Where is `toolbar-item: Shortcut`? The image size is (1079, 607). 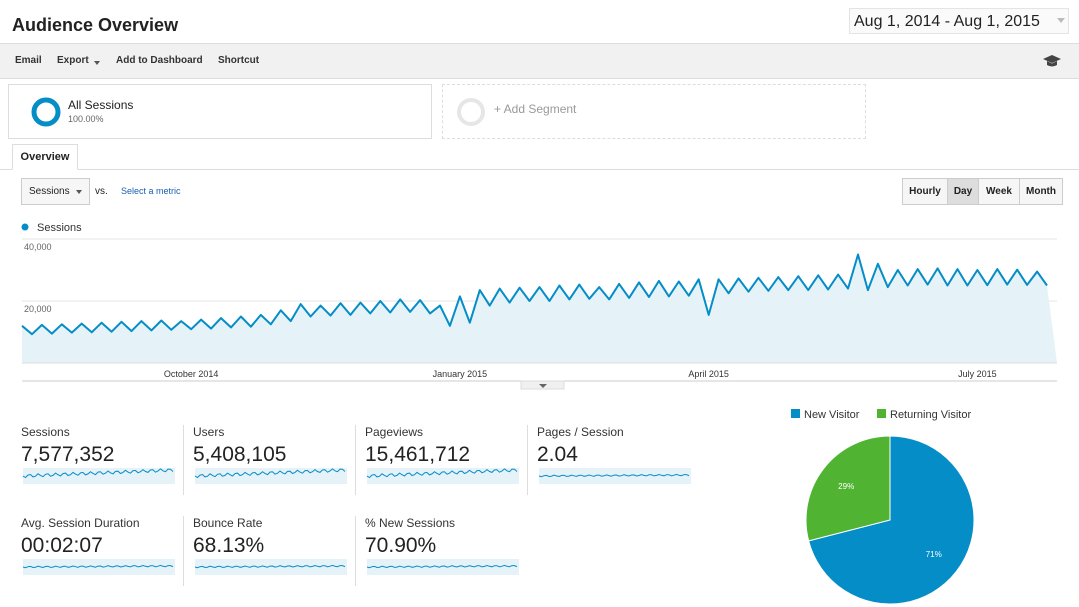 toolbar-item: Shortcut is located at coordinates (239, 60).